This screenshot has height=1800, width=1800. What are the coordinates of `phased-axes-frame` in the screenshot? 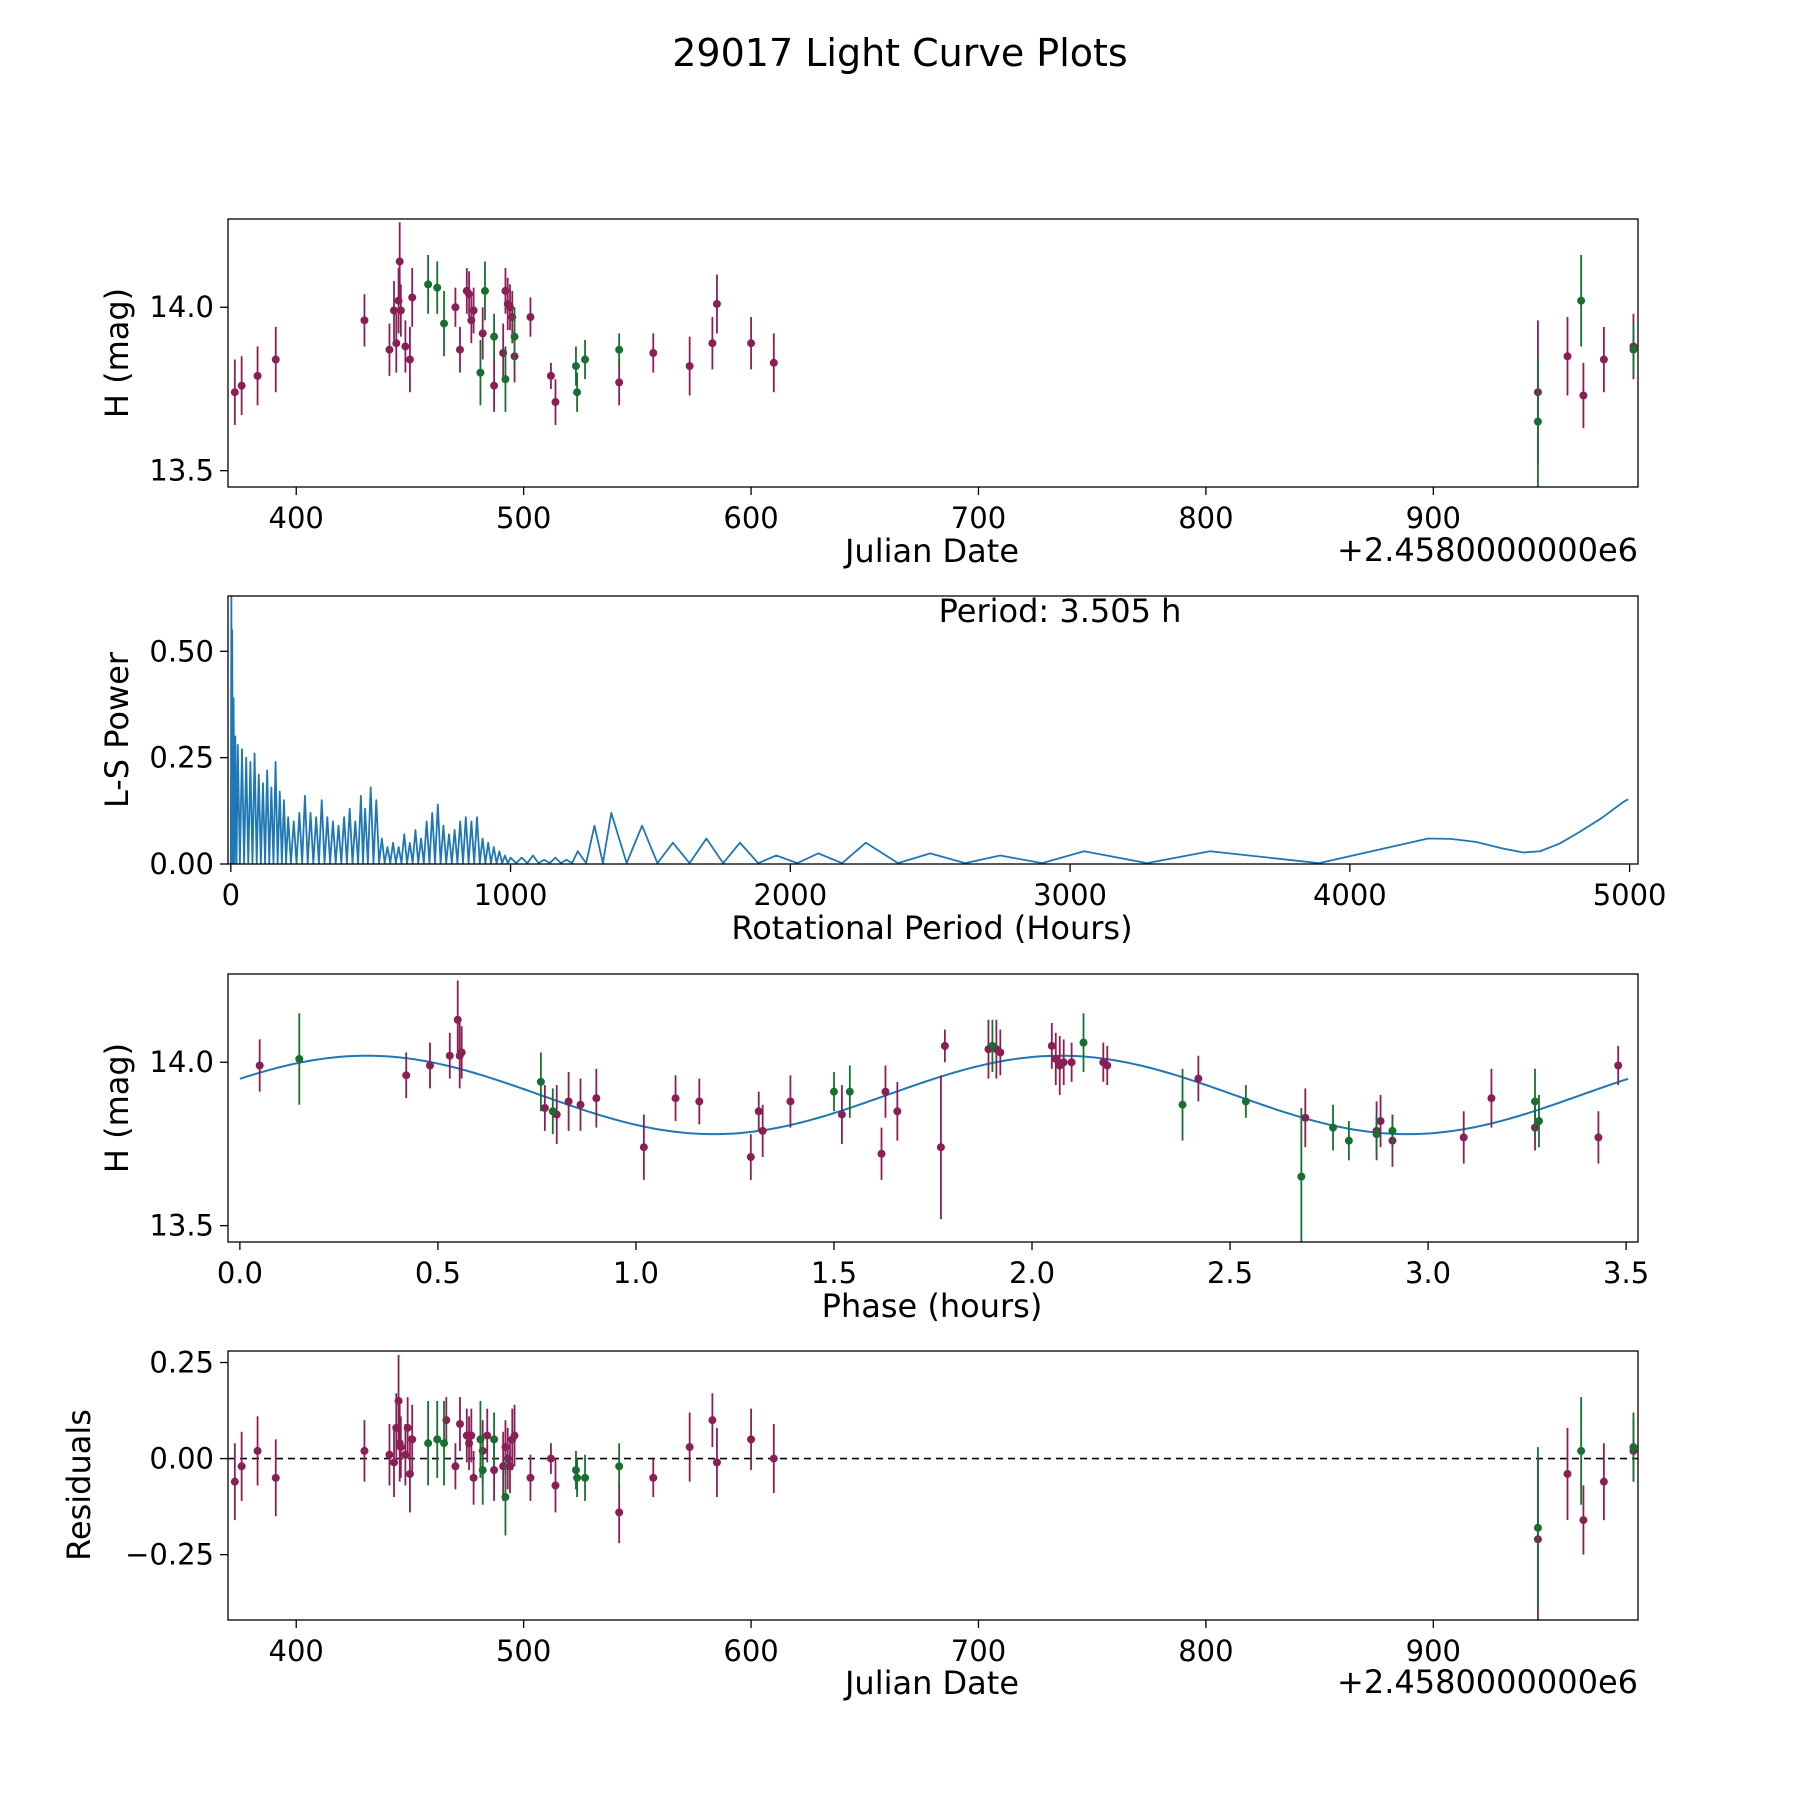 It's located at (933, 1108).